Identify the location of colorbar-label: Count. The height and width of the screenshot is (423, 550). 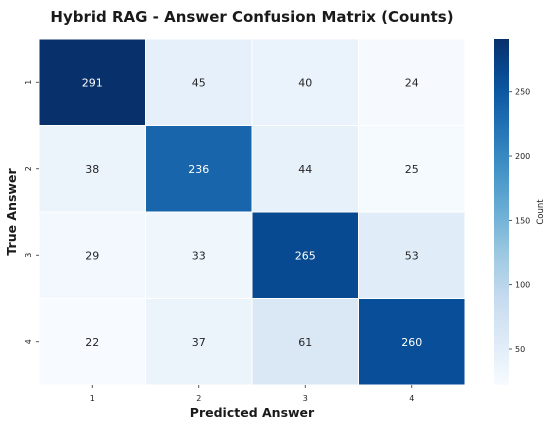
(541, 212).